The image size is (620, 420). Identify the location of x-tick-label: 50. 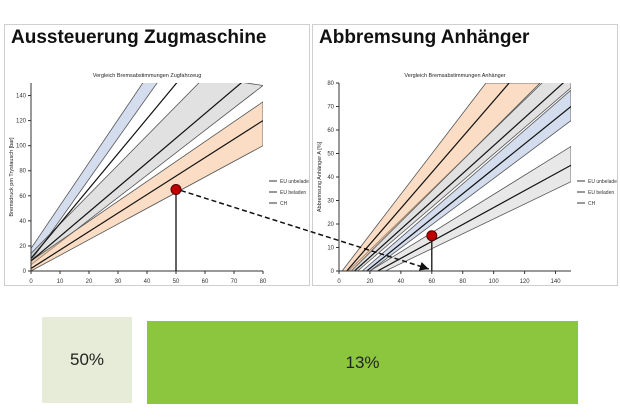
(176, 282).